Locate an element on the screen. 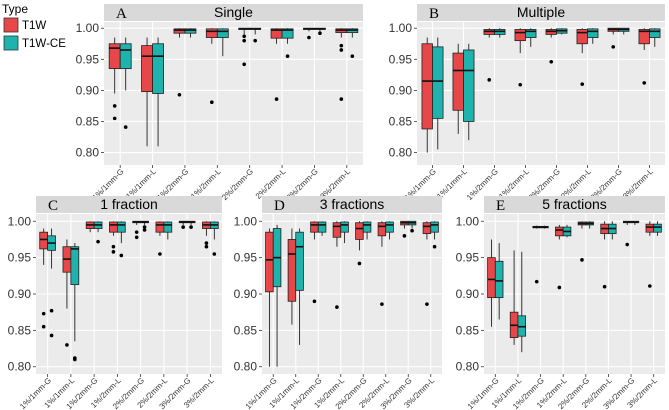 Image resolution: width=669 pixels, height=410 pixels. panel-letter: E is located at coordinates (500, 206).